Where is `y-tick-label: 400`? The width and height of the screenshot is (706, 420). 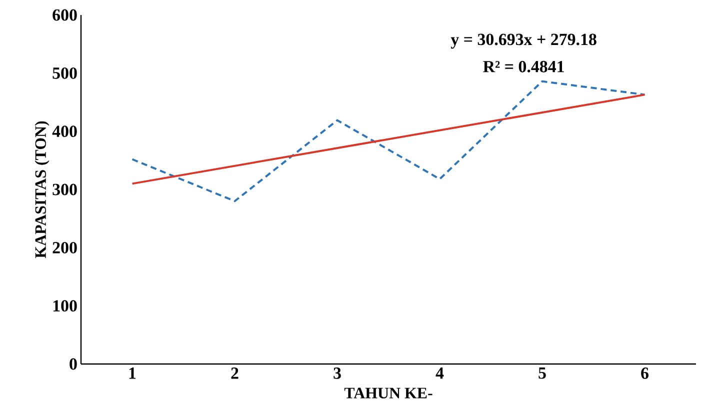 y-tick-label: 400 is located at coordinates (64, 132).